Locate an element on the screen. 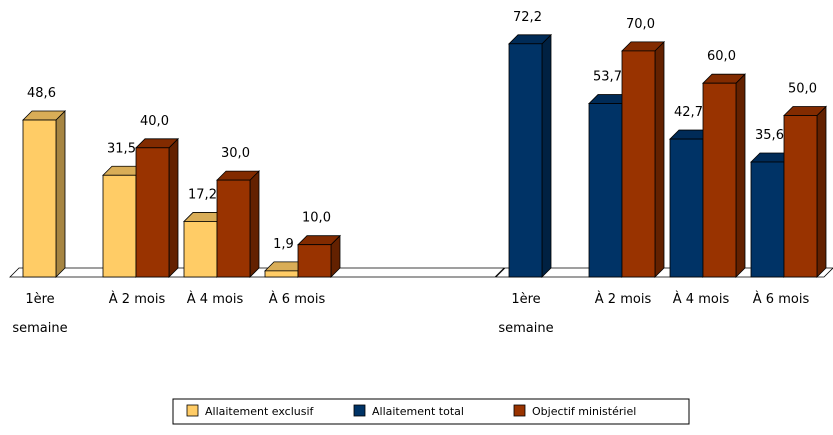  data-label: 35,6 is located at coordinates (769, 135).